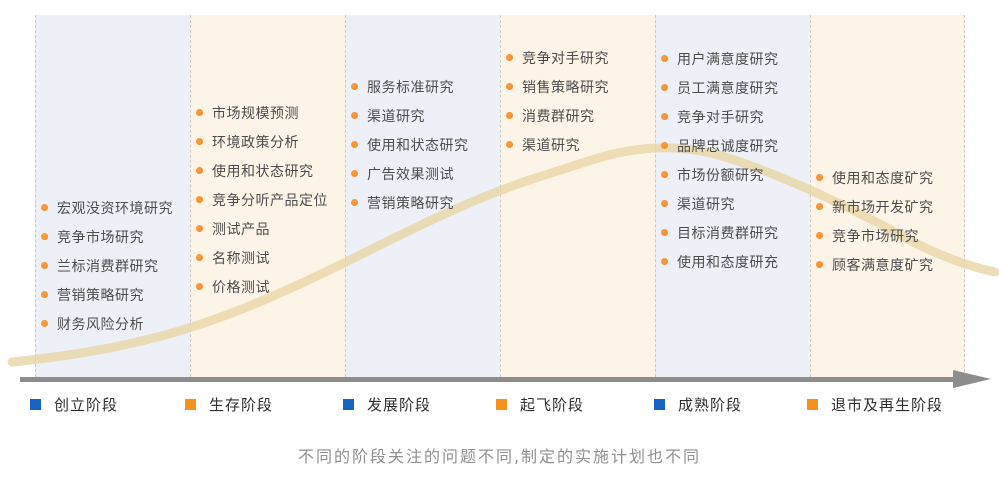  I want to click on stage-legend: 创立阶段 生存阶段 发展阶段 起飞阶段 成熟阶段 退市及再生阶段, so click(499, 404).